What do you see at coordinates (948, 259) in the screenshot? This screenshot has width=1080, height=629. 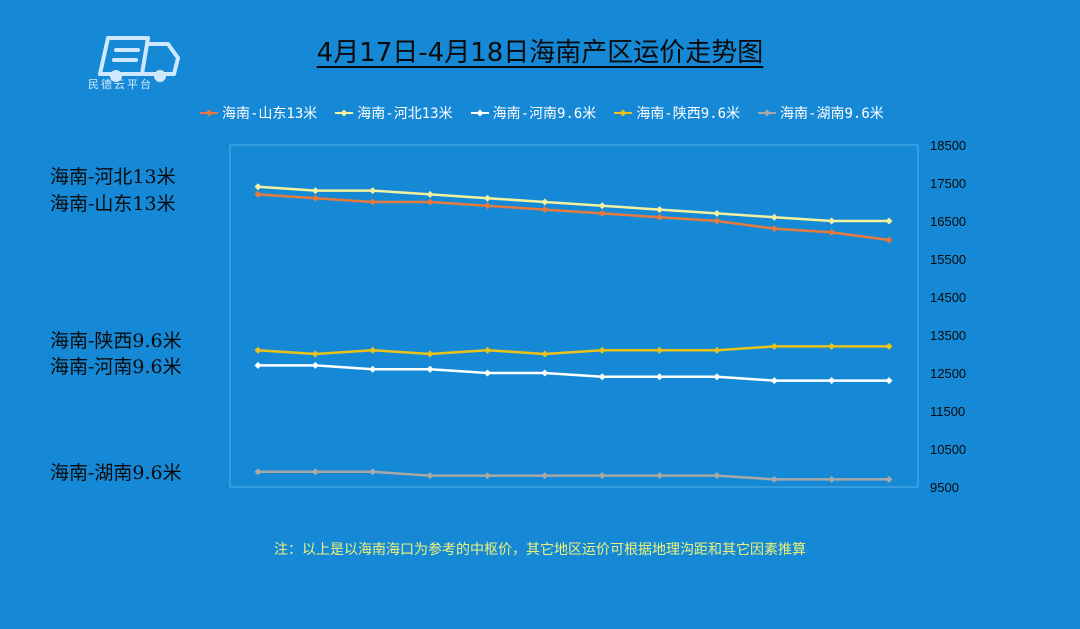 I see `y-tick-label: 15500` at bounding box center [948, 259].